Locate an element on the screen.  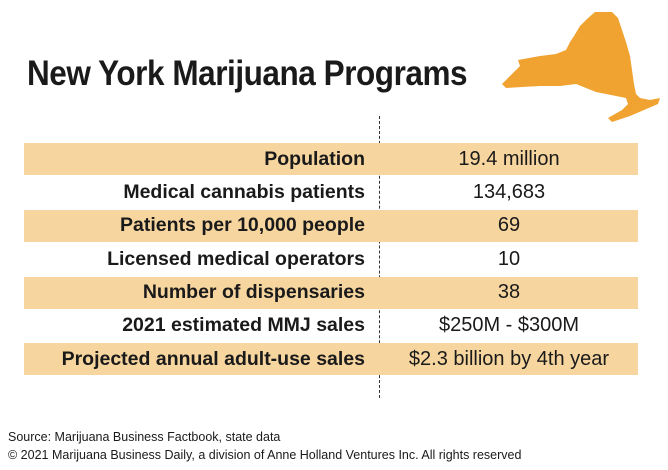
new-york-state-shape is located at coordinates (581, 67).